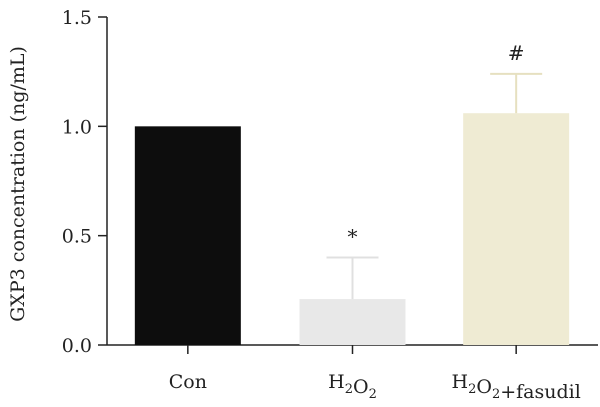  I want to click on category-labels: Con H2O2 H2O2+fasudil, so click(375, 387).